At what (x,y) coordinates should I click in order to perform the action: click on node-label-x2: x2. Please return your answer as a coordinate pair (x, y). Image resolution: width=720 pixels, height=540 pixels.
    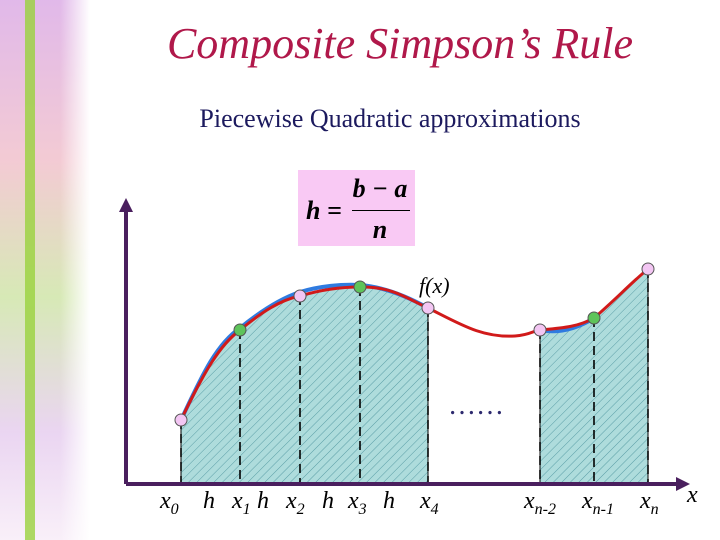
    Looking at the image, I should click on (295, 503).